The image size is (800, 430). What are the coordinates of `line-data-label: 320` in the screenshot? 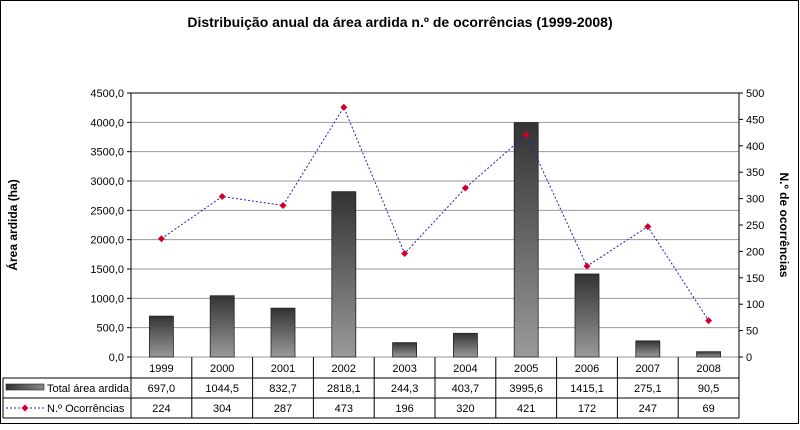 It's located at (465, 409).